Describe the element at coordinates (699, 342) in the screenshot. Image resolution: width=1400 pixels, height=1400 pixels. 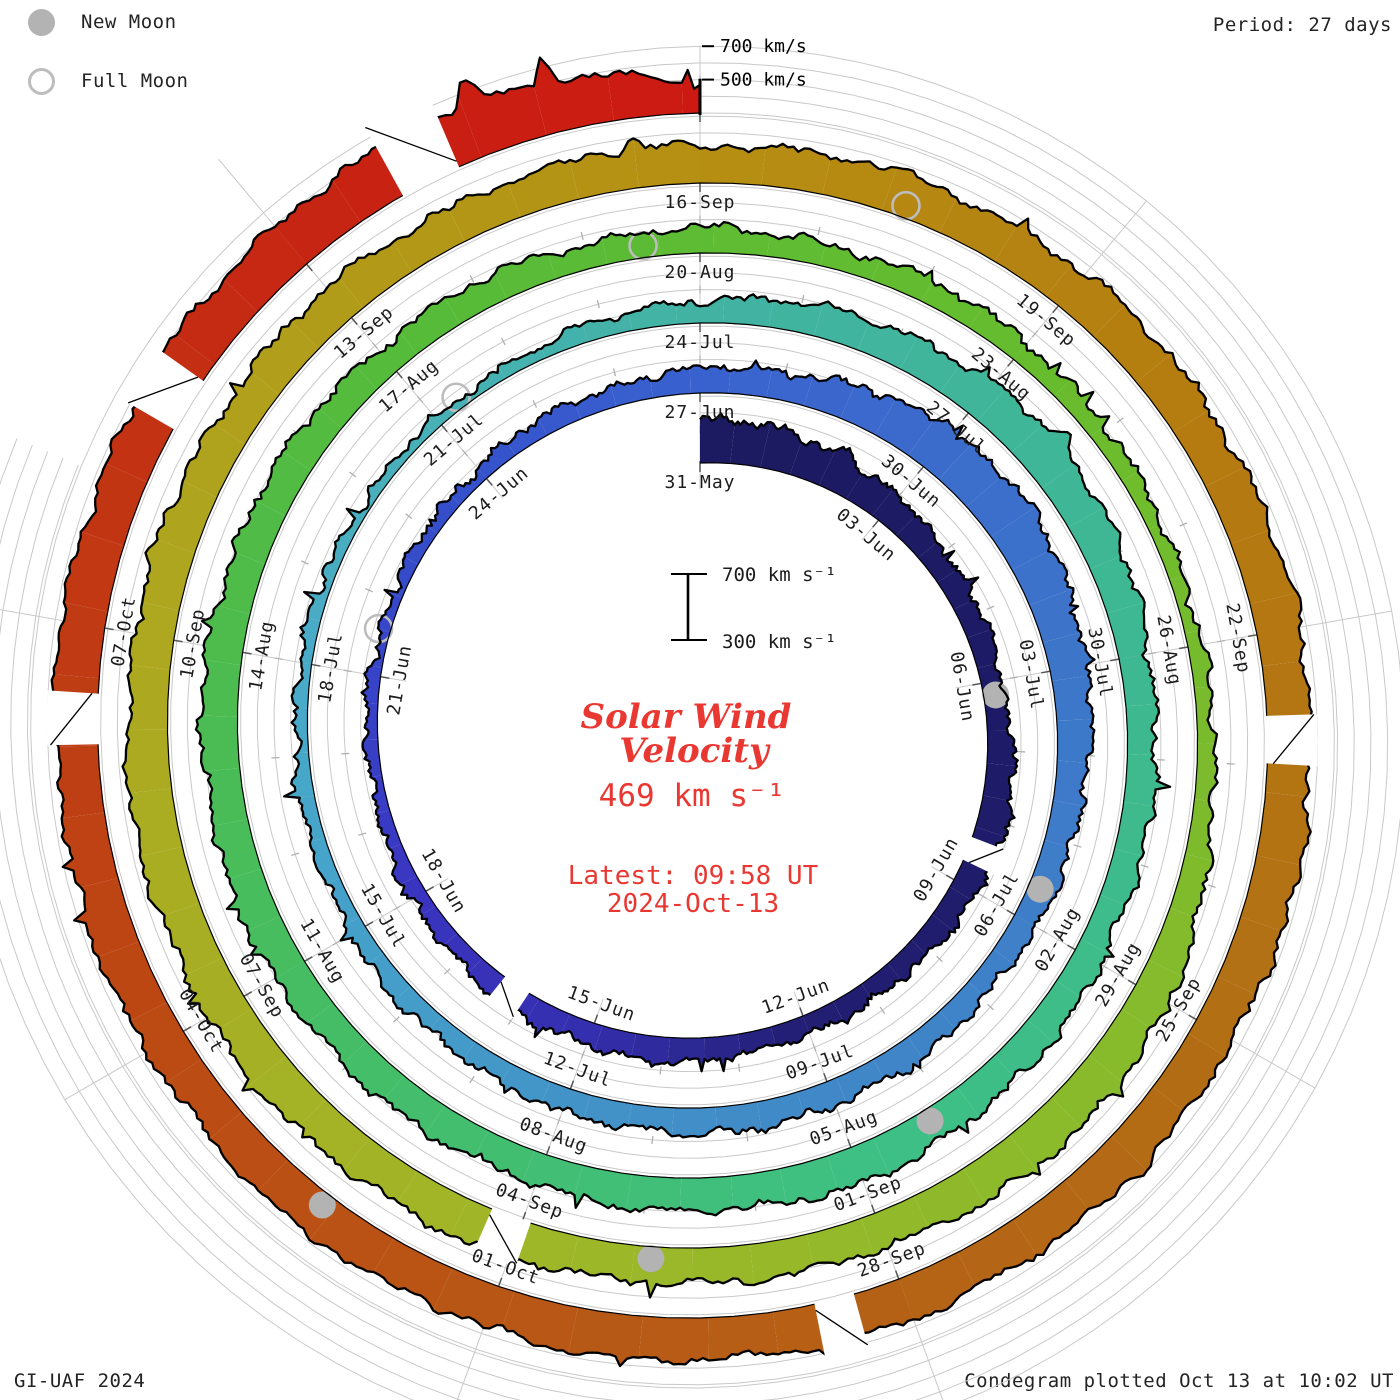
I see `date-label-24-jul: 24-Jul` at that location.